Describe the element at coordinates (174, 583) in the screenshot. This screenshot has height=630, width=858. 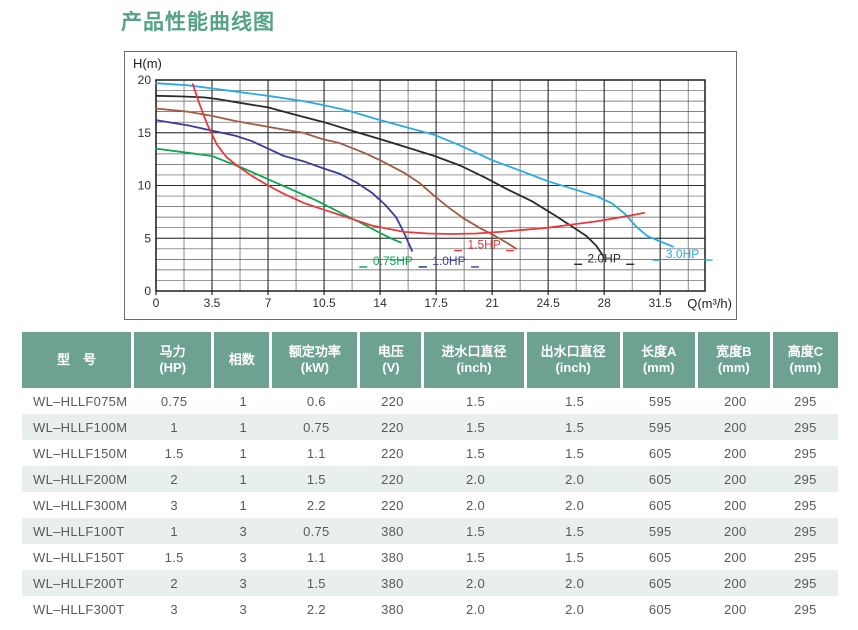
I see `cell: 2` at that location.